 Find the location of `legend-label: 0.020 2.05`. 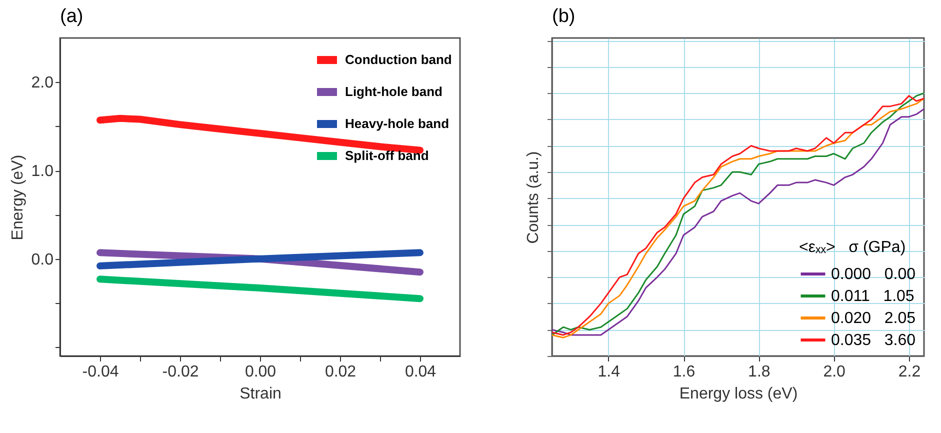

legend-label: 0.020 2.05 is located at coordinates (873, 318).